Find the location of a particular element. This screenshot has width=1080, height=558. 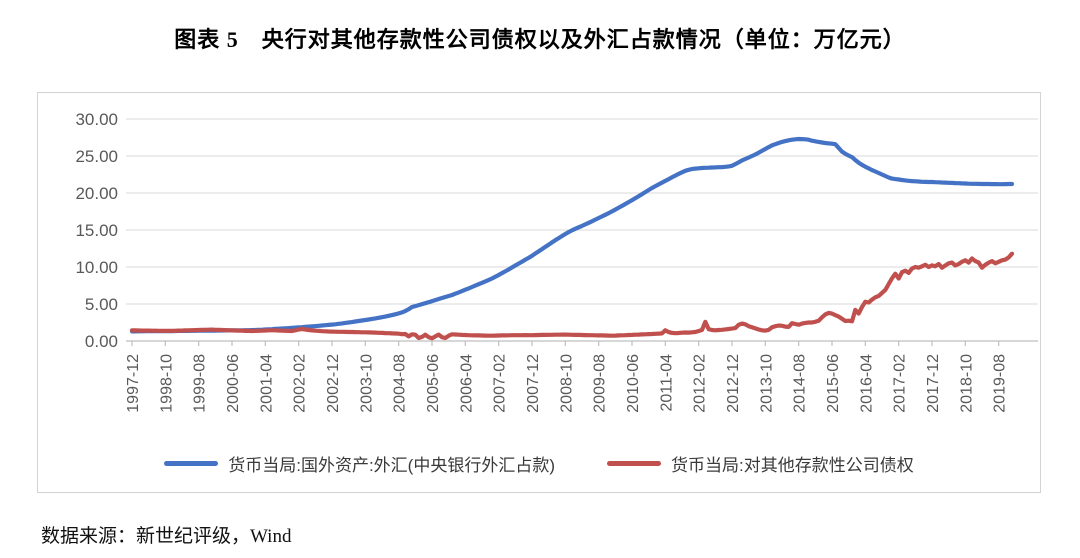

svg-text: 2018-10 is located at coordinates (966, 383).